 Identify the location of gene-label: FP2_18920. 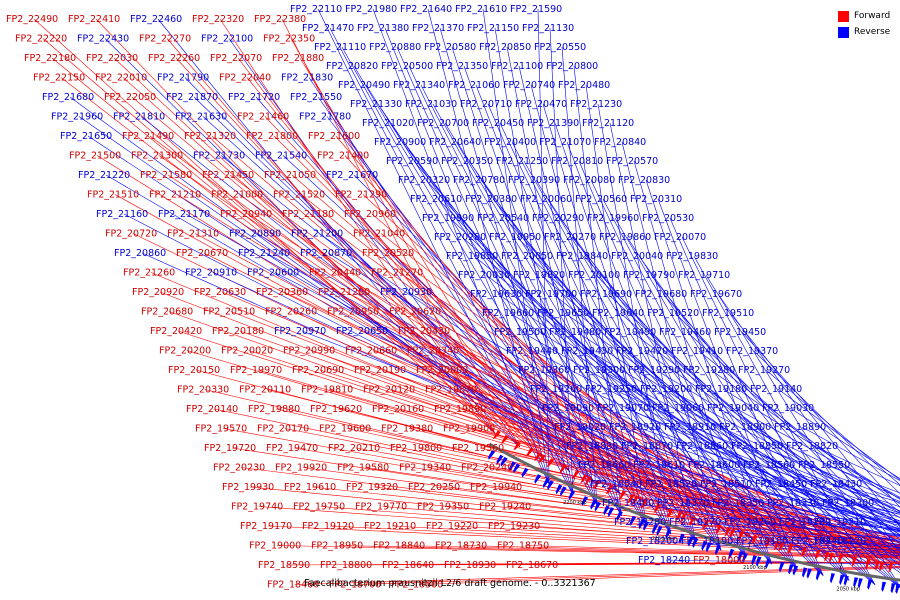
(635, 427).